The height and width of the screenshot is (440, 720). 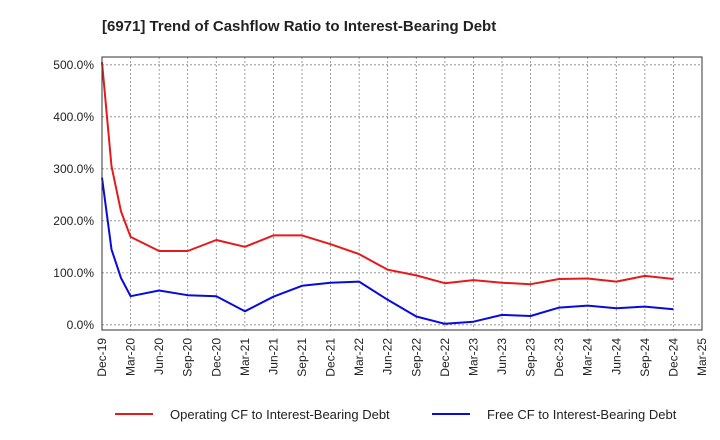 I want to click on x-tick-label: Mar-22, so click(x=359, y=357).